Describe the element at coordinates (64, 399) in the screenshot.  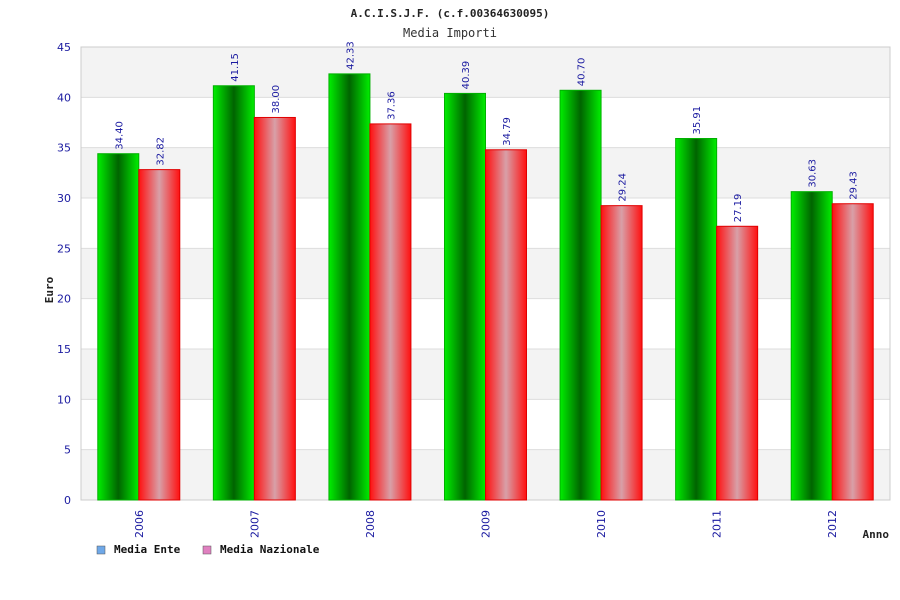
I see `y-tick-label: 10` at that location.